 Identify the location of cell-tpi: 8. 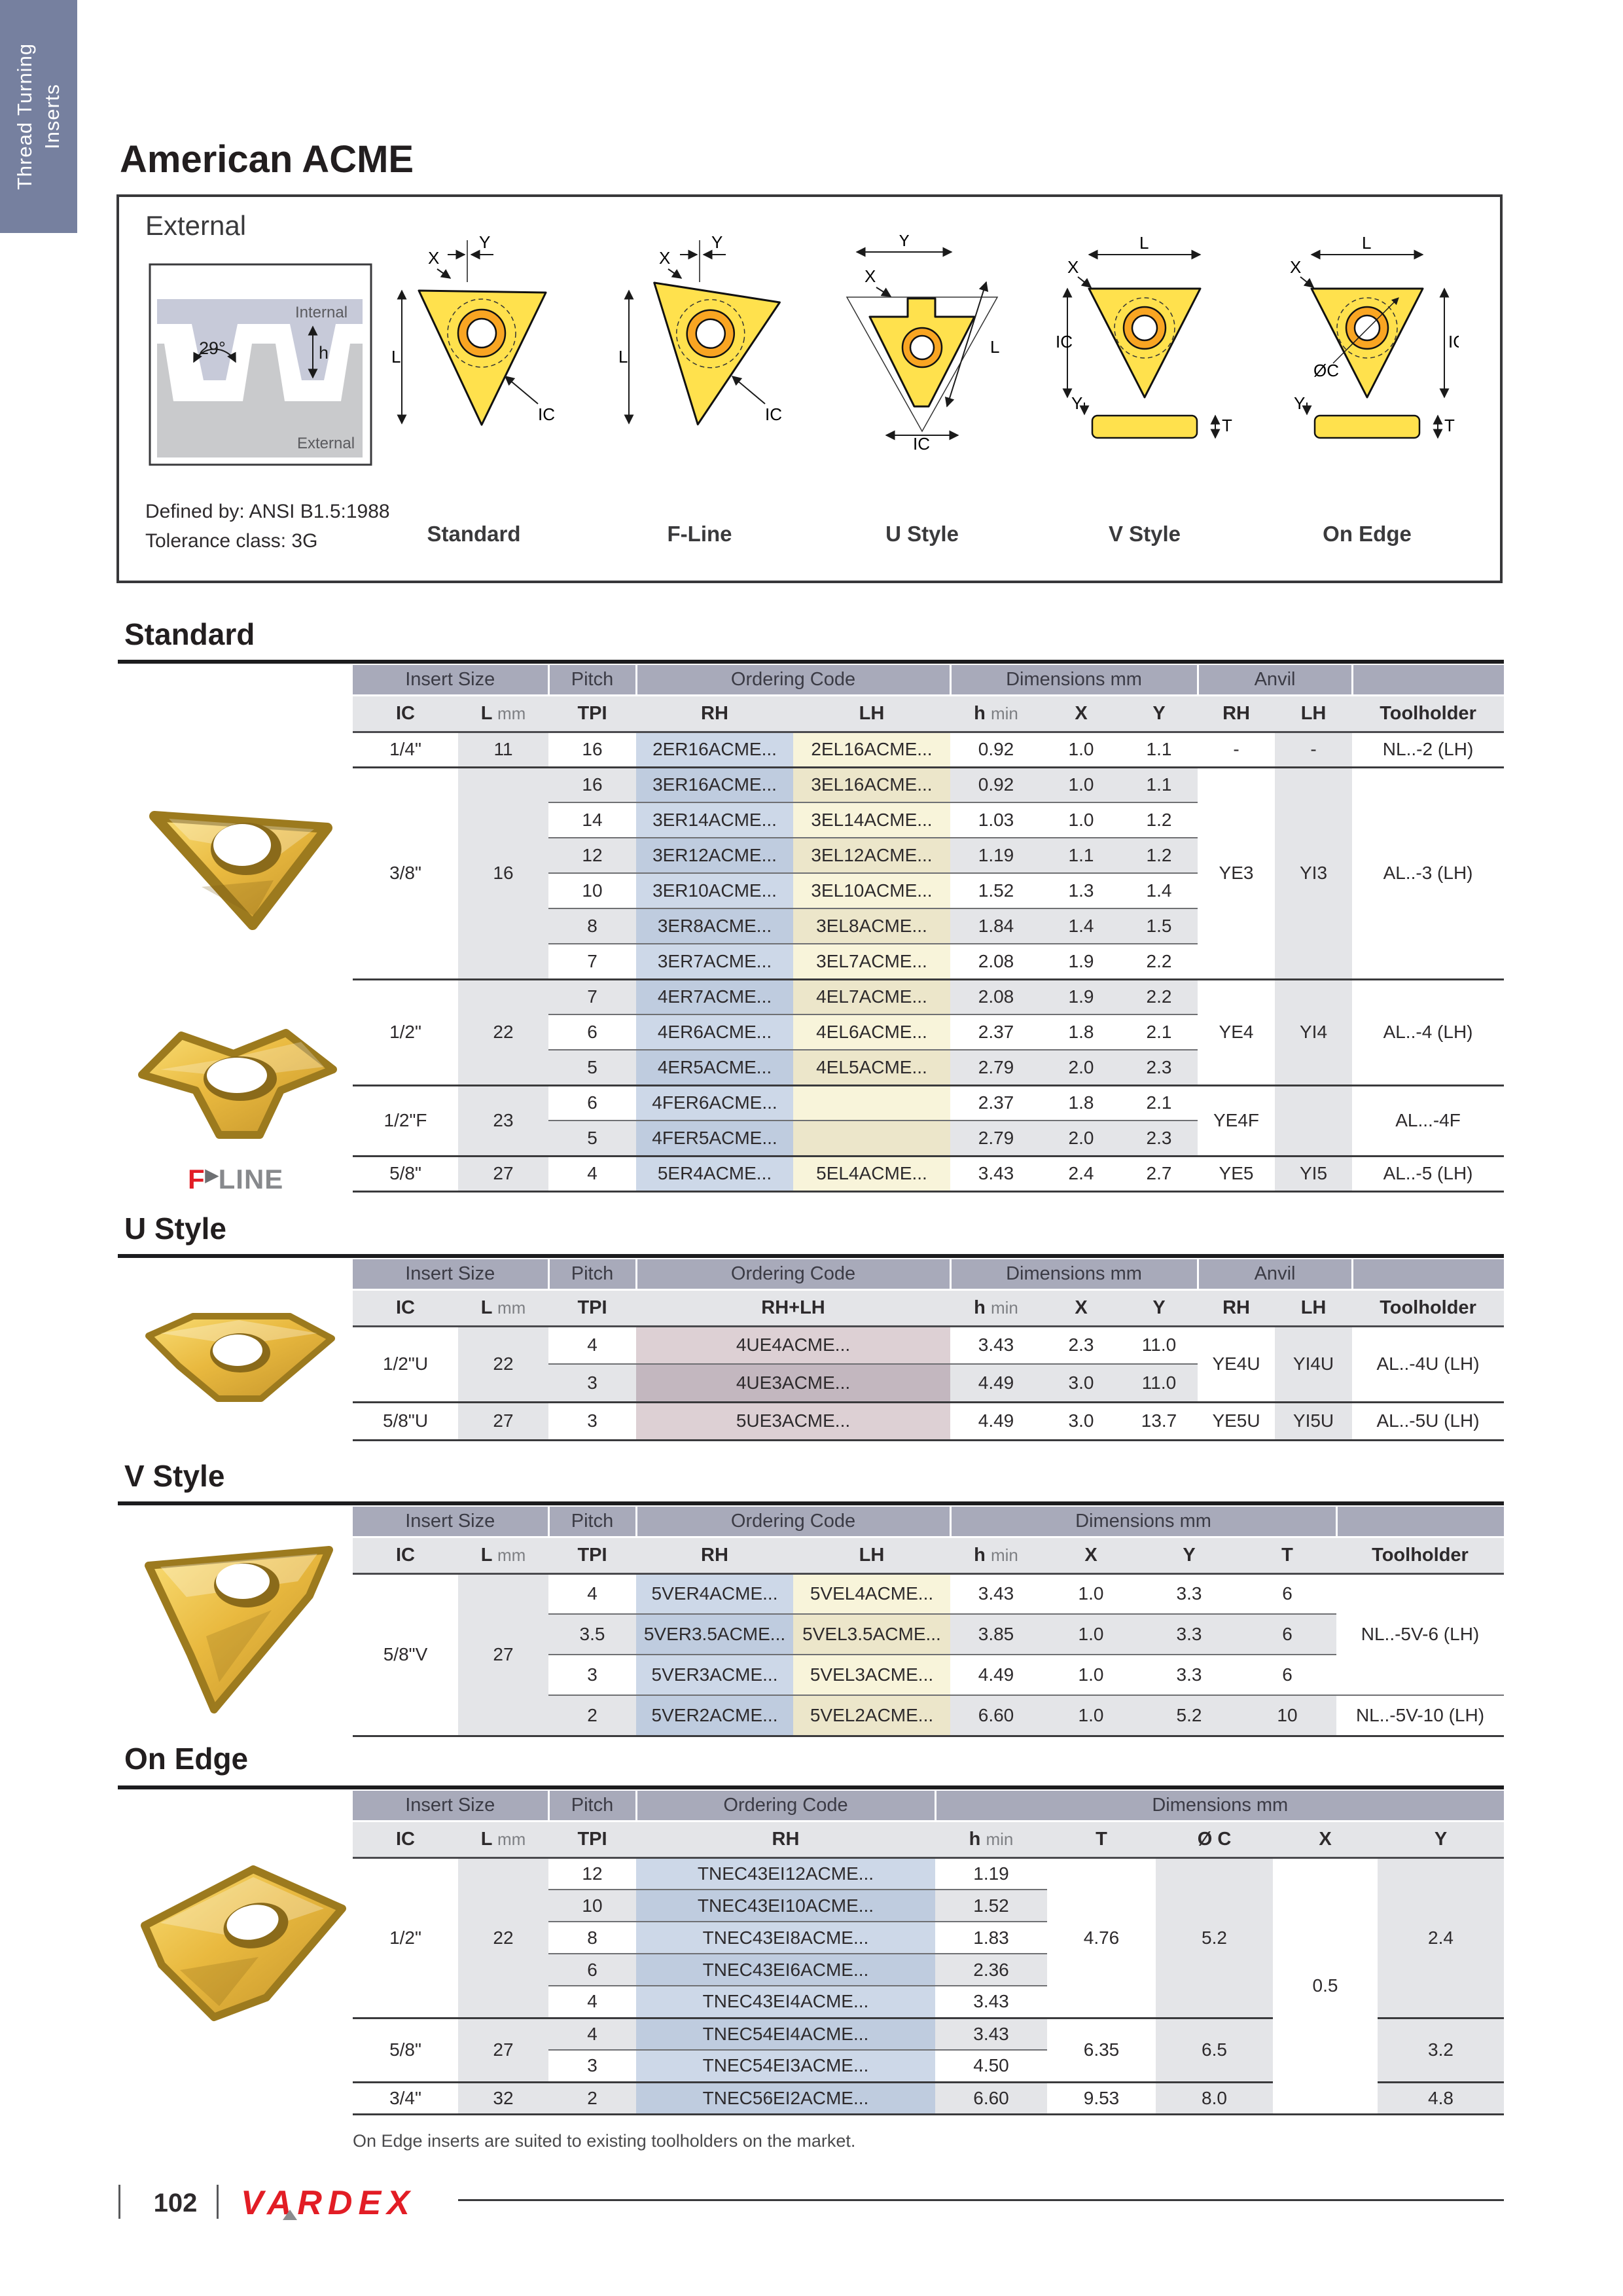
(592, 1938).